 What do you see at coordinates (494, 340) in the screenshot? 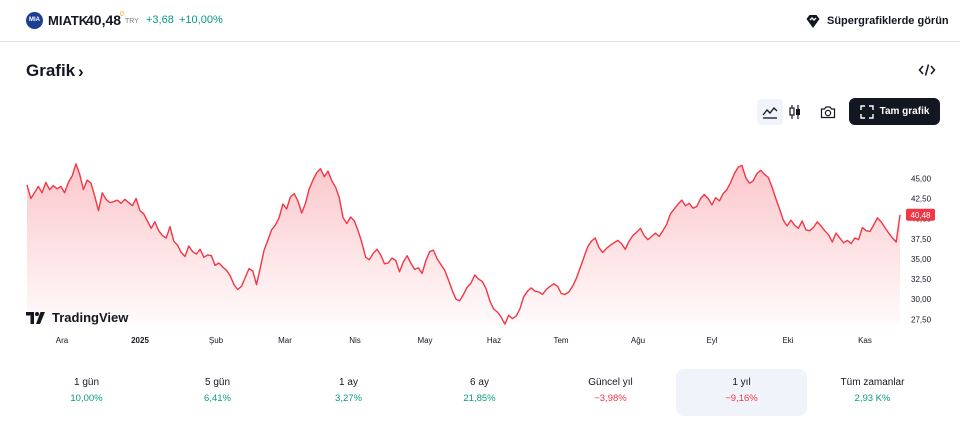
I see `x-tick-label: Haz` at bounding box center [494, 340].